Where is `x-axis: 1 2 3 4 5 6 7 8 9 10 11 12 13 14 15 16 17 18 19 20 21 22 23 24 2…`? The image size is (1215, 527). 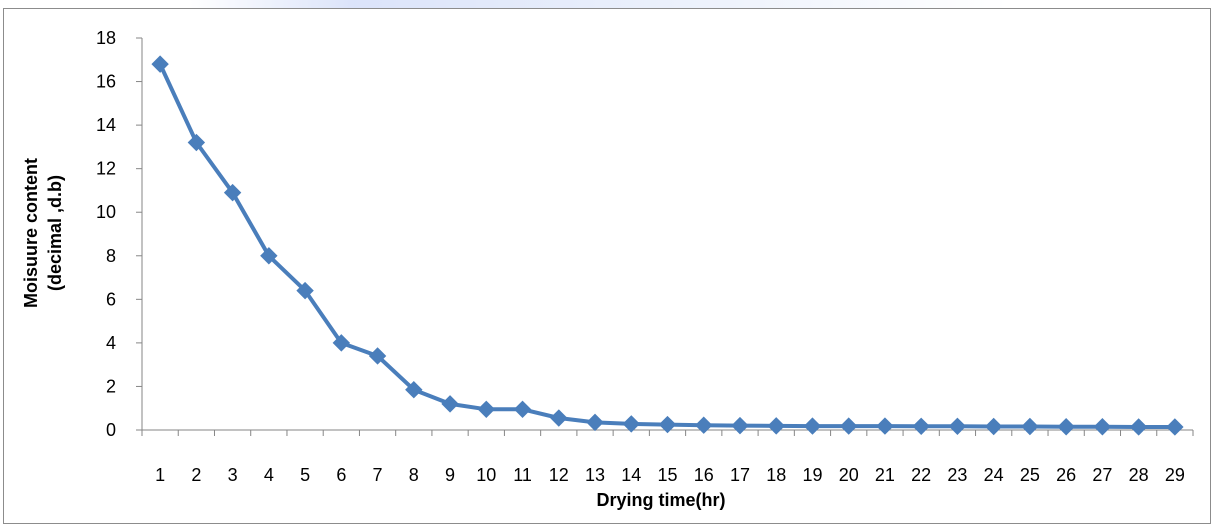
x-axis: 1 2 3 4 5 6 7 8 9 10 11 12 13 14 15 16 17 18 19 20 21 22 23 24 2… is located at coordinates (667, 457).